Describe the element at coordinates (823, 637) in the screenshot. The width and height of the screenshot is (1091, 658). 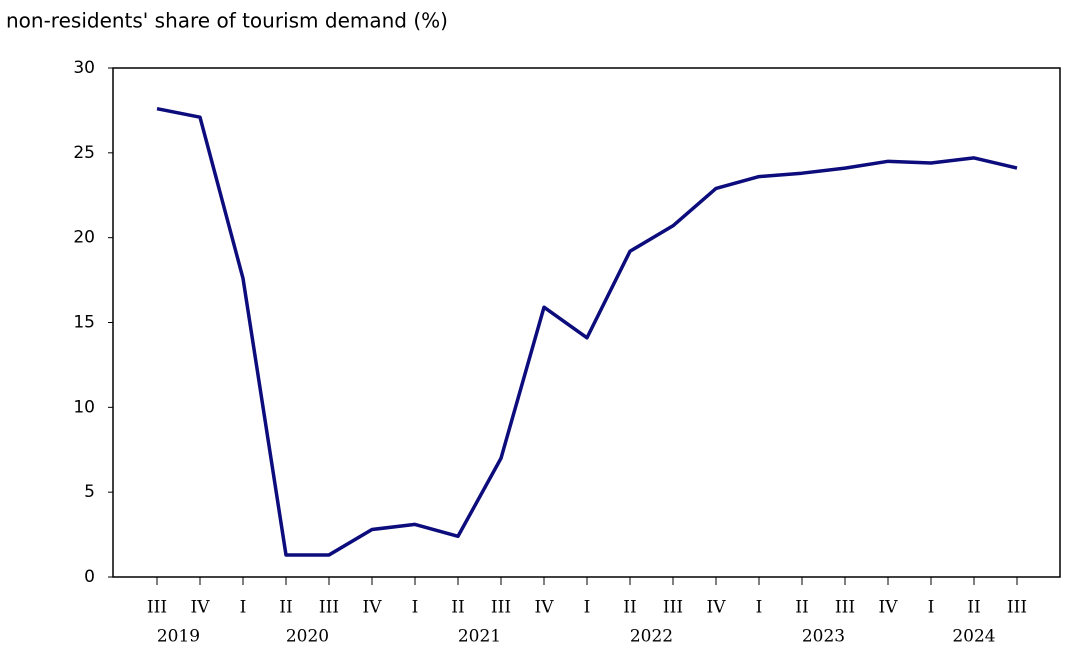
I see `x-group-label: 2023` at that location.